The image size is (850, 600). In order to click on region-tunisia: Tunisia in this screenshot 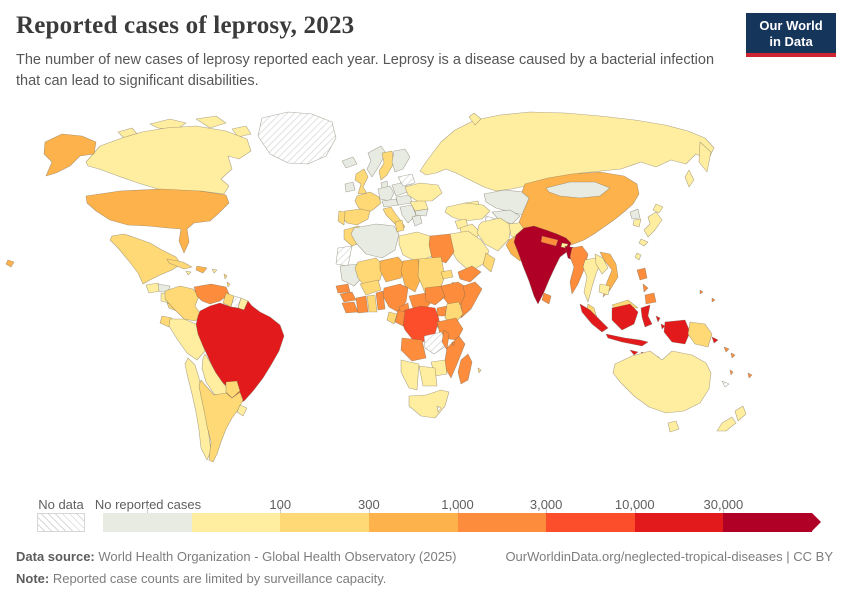, I will do `click(399, 226)`.